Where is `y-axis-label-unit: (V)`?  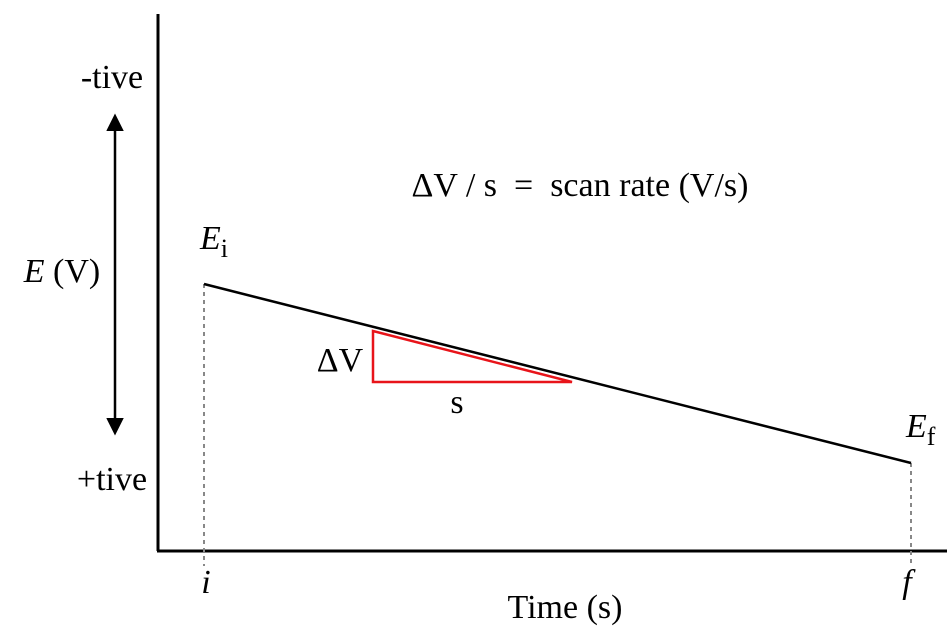 y-axis-label-unit: (V) is located at coordinates (73, 271).